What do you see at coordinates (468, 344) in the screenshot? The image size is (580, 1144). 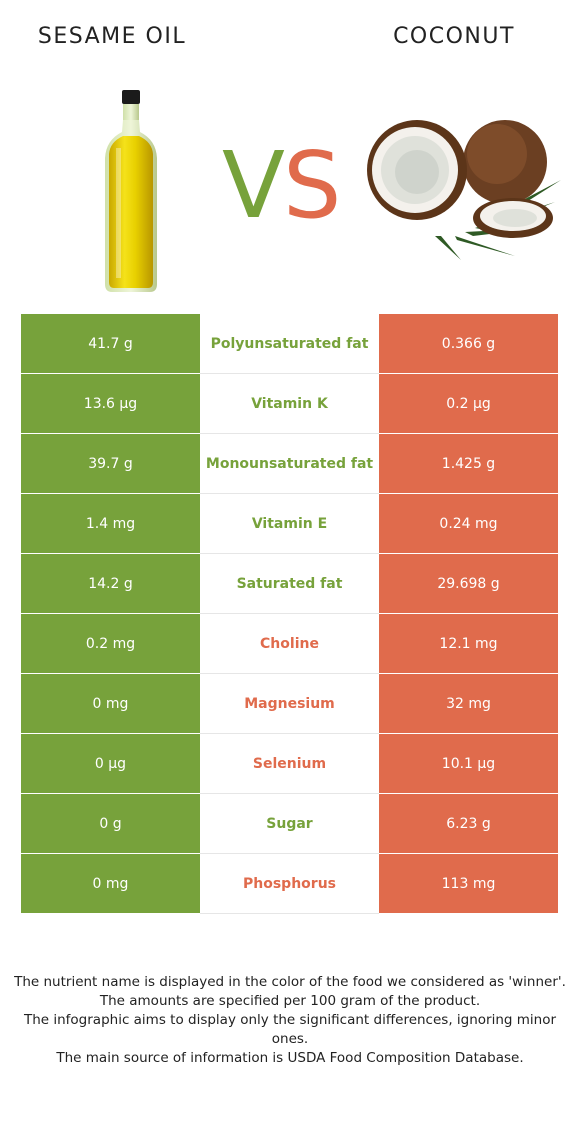 I see `coconut-value: 0.366 g` at bounding box center [468, 344].